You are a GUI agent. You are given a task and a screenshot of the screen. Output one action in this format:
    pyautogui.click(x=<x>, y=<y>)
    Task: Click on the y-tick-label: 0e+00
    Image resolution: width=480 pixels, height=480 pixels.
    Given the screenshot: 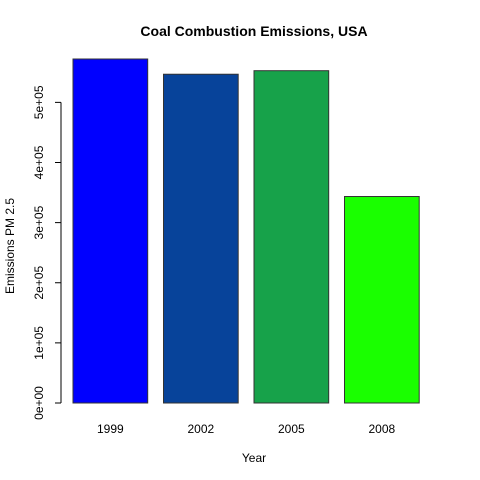 What is the action you would take?
    pyautogui.click(x=39, y=403)
    